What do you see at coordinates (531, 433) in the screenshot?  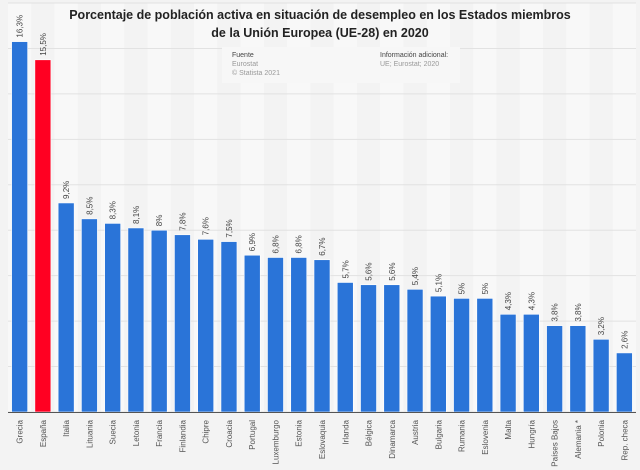 I see `x-tick-label: Hungría` at bounding box center [531, 433].